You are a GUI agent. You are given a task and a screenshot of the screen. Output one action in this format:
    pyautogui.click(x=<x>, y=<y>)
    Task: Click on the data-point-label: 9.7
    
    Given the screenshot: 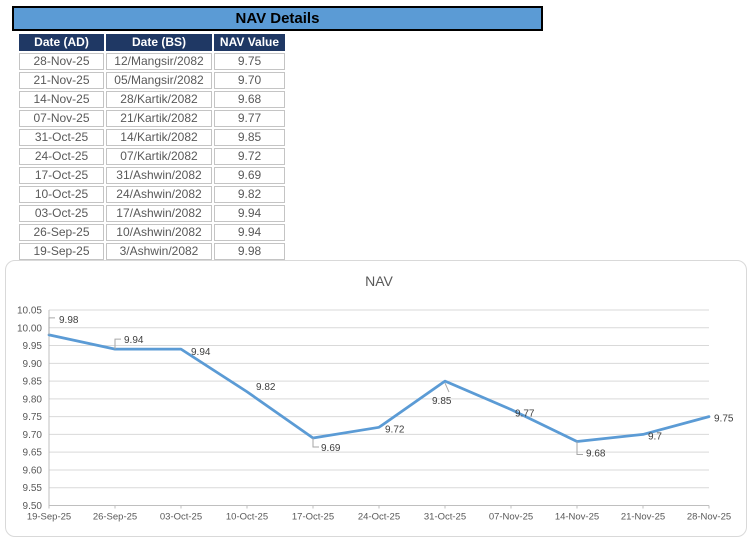 What is the action you would take?
    pyautogui.click(x=655, y=436)
    